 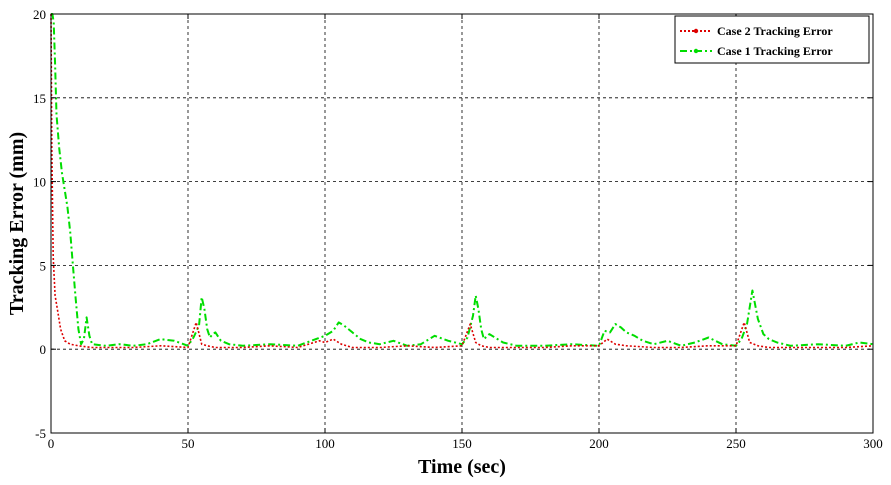 I want to click on x-tick-label: 0, so click(x=51, y=443).